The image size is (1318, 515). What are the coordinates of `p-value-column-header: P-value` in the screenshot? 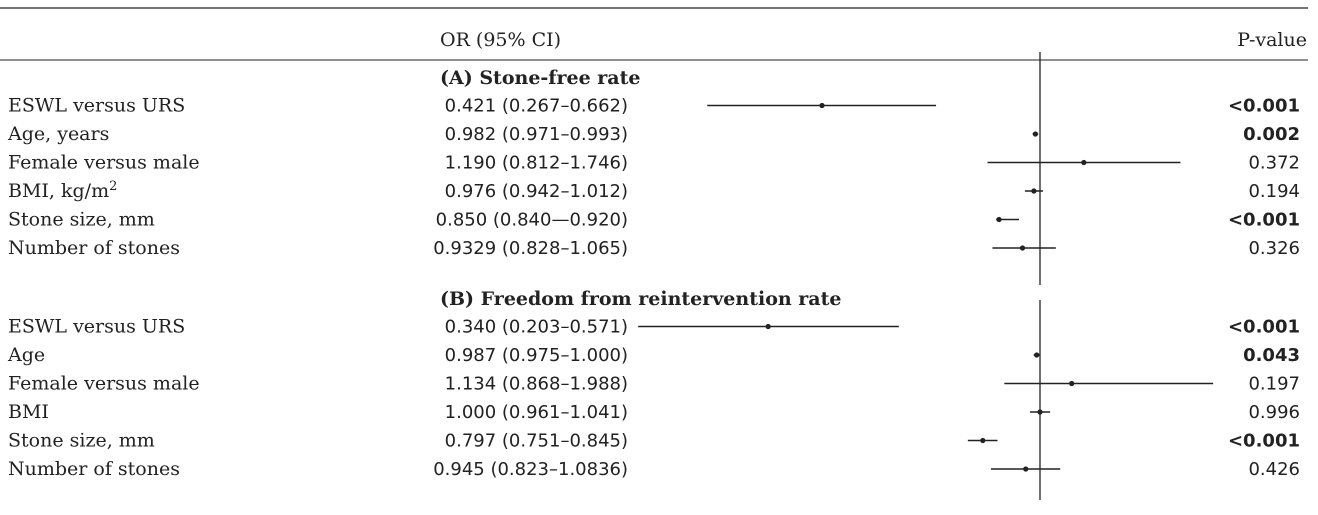 It's located at (1272, 40).